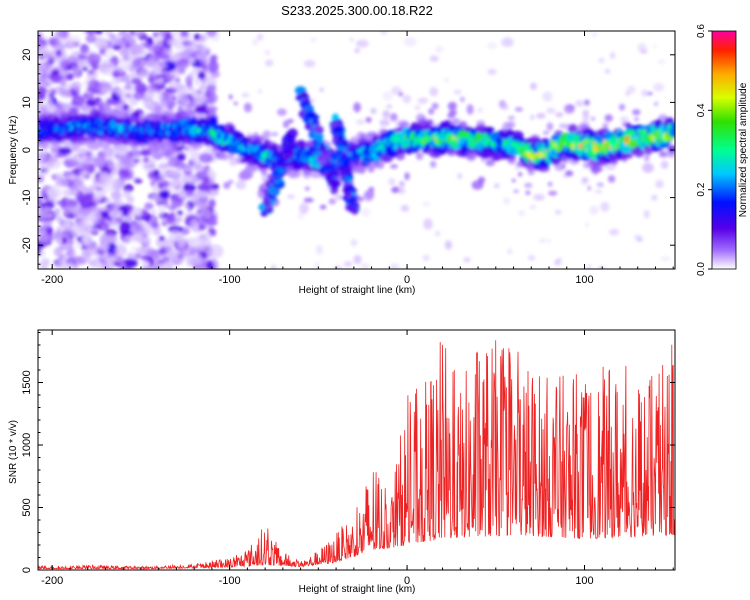 Image resolution: width=750 pixels, height=600 pixels. I want to click on snr-xtick-label-1: -100, so click(230, 581).